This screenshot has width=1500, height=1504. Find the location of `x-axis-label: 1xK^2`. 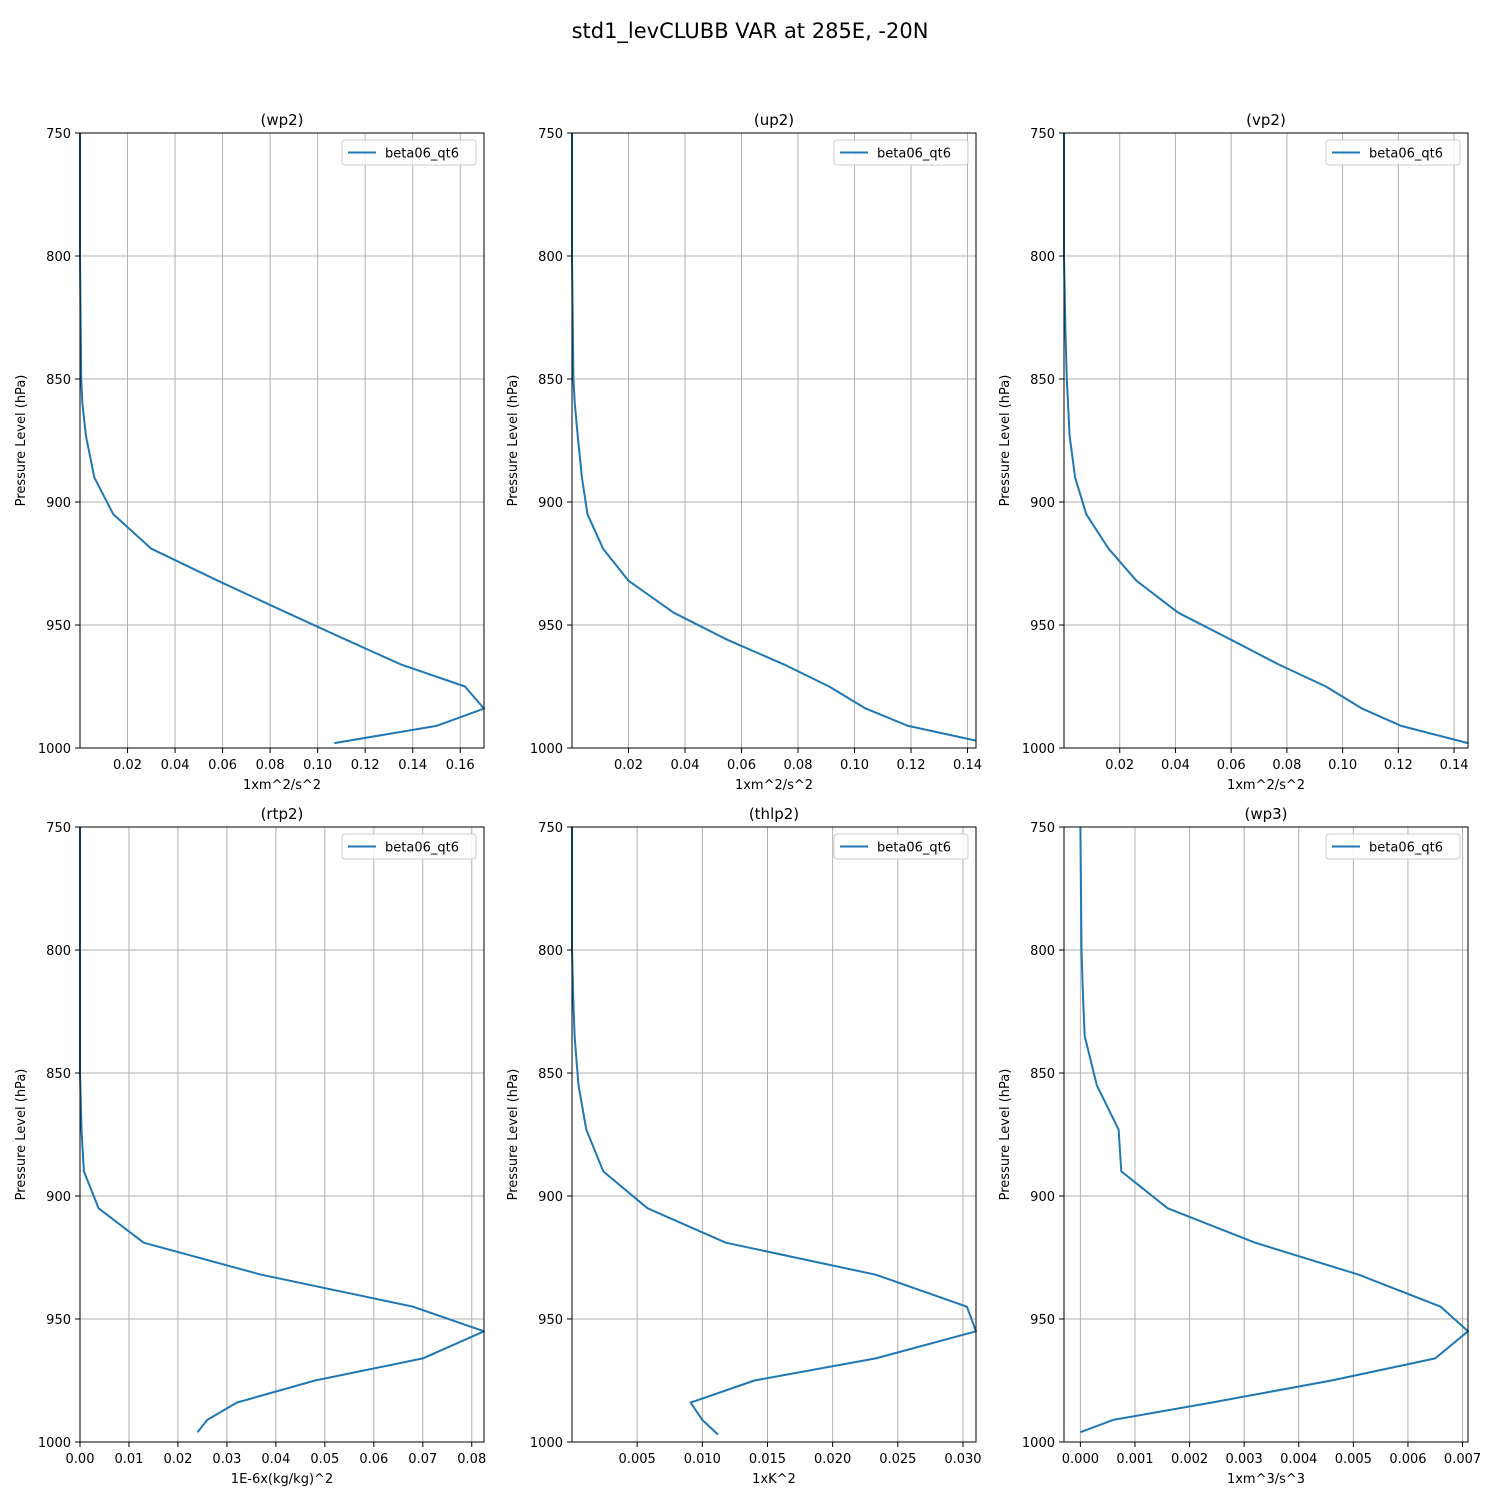

x-axis-label: 1xK^2 is located at coordinates (774, 1479).